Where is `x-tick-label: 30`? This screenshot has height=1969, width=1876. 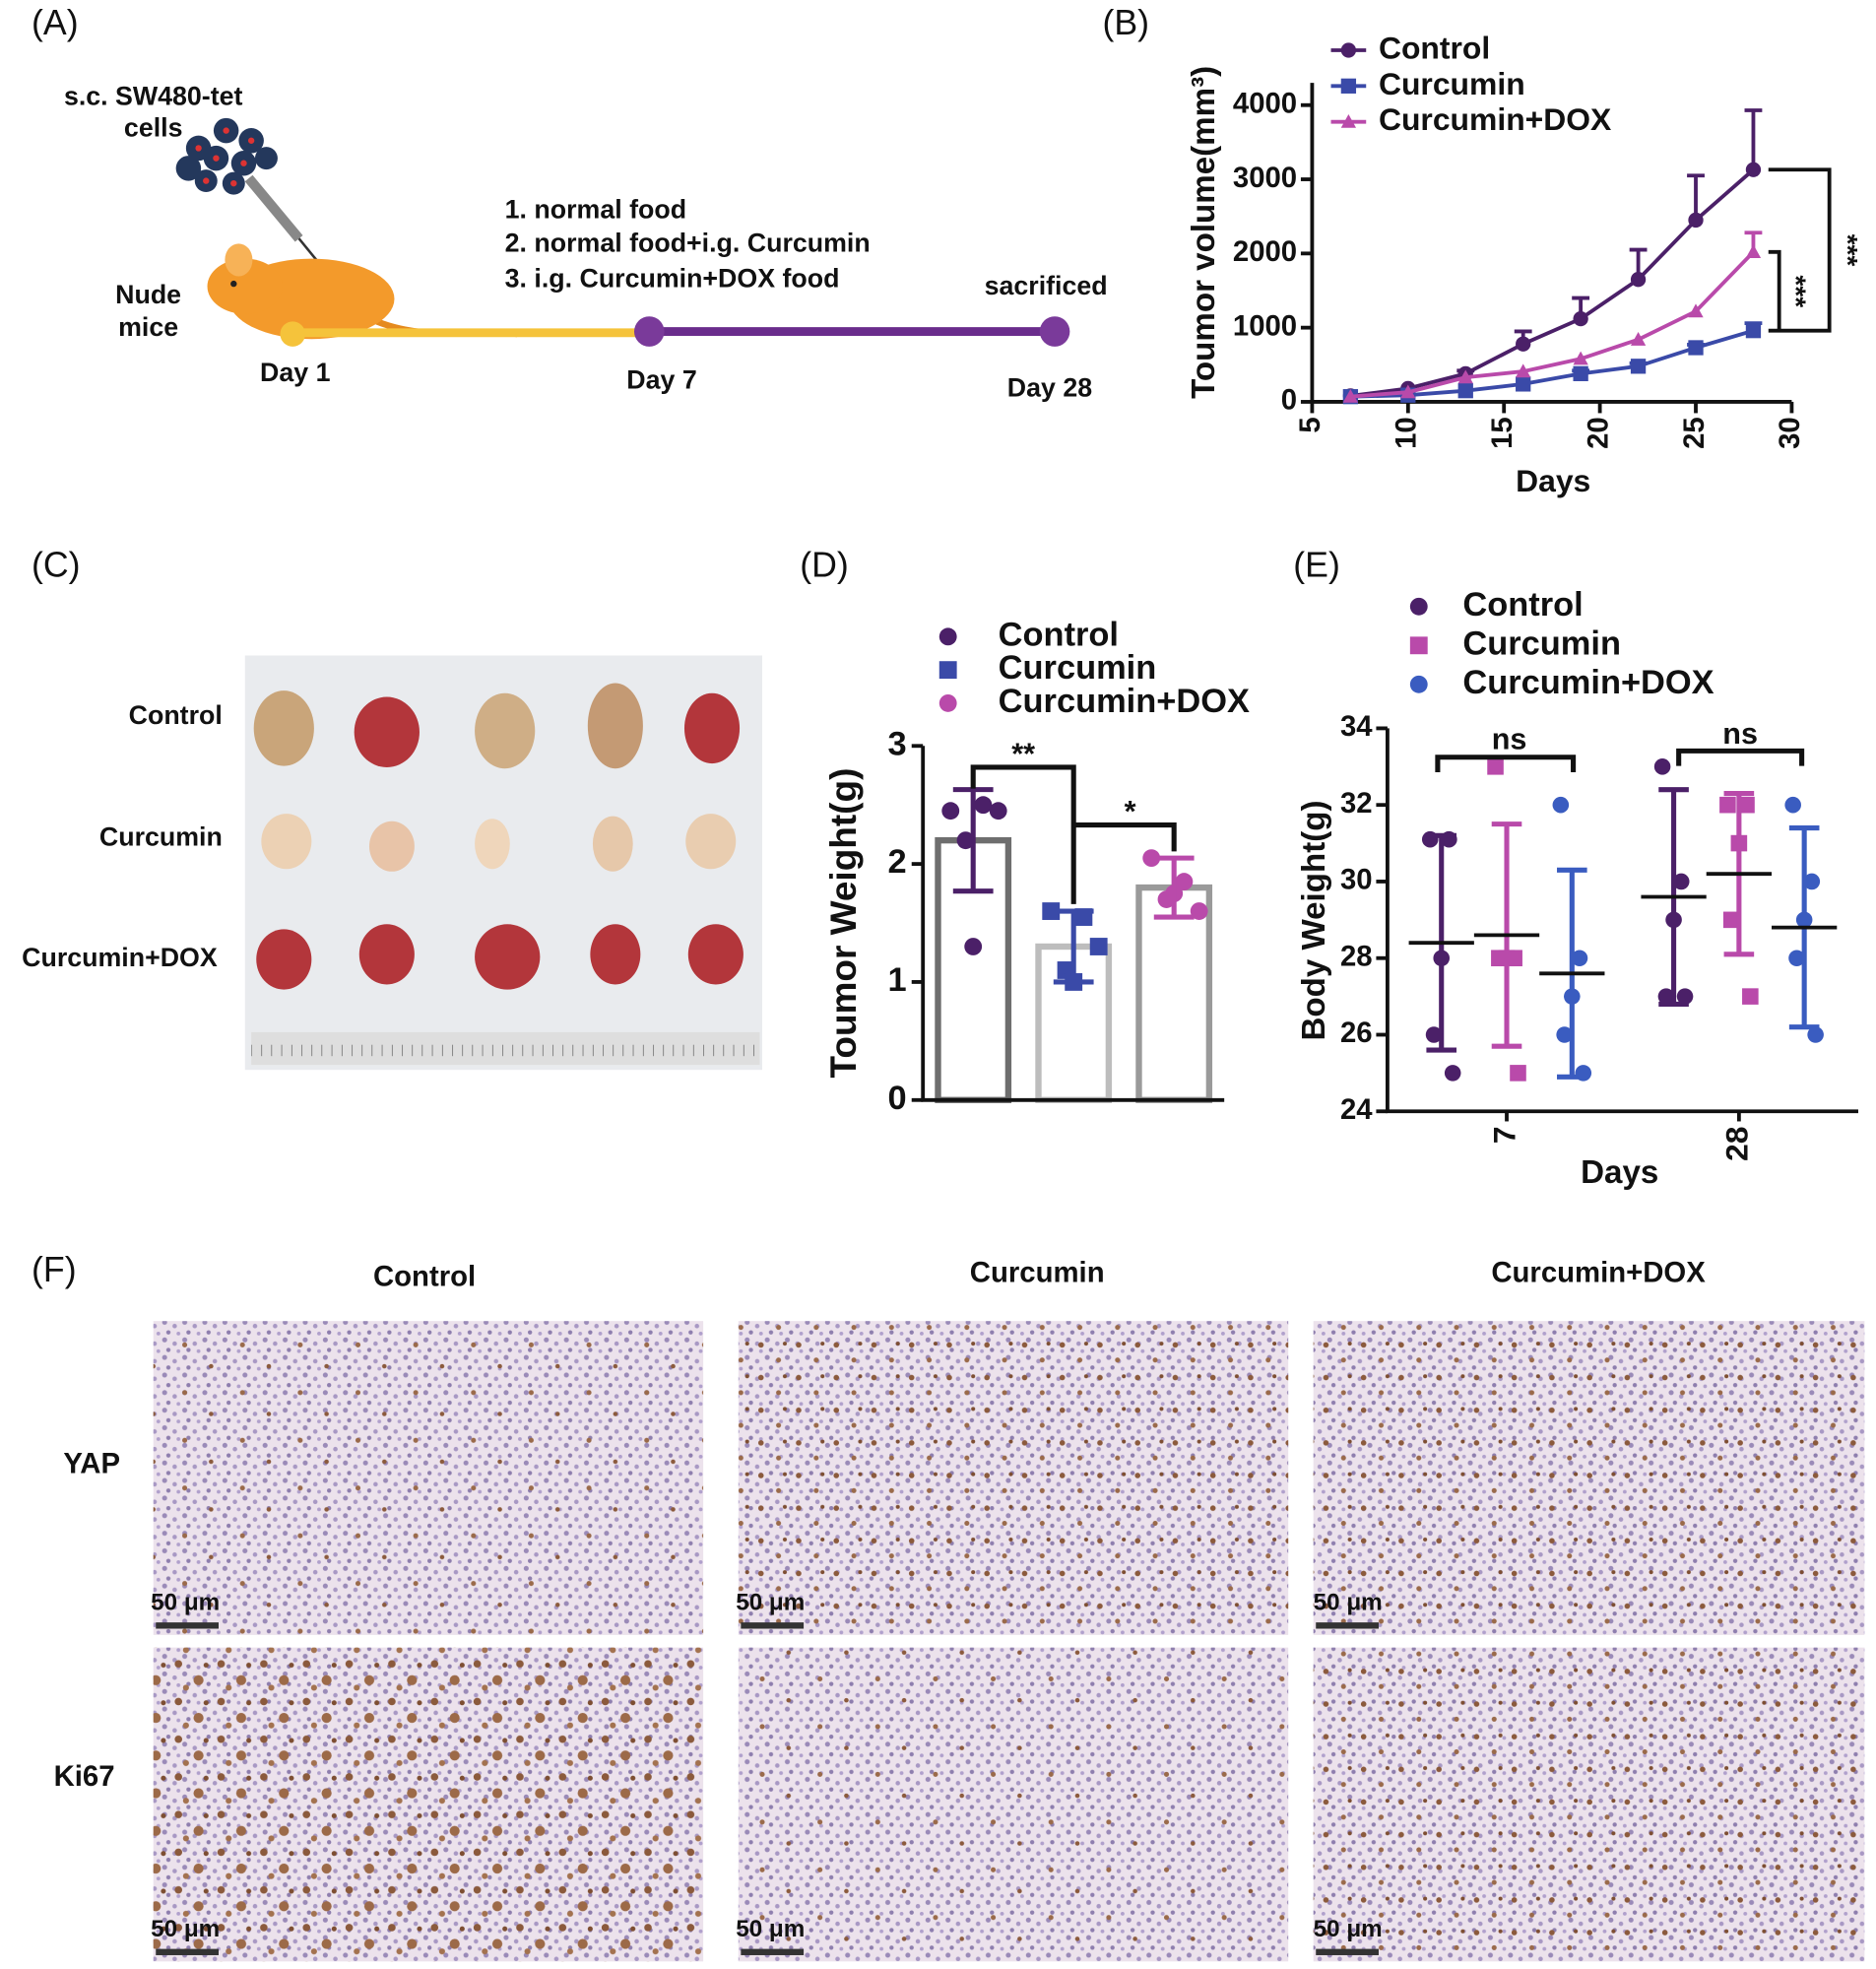 x-tick-label: 30 is located at coordinates (1790, 433).